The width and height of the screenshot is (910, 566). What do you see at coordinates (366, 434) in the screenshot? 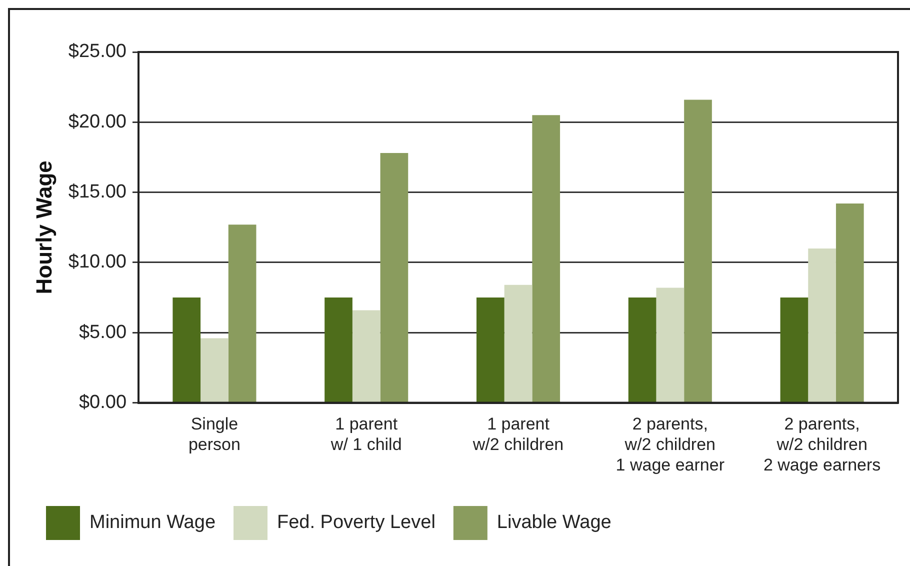
I see `x-tick-label: 1 parent w/ 1 child` at bounding box center [366, 434].